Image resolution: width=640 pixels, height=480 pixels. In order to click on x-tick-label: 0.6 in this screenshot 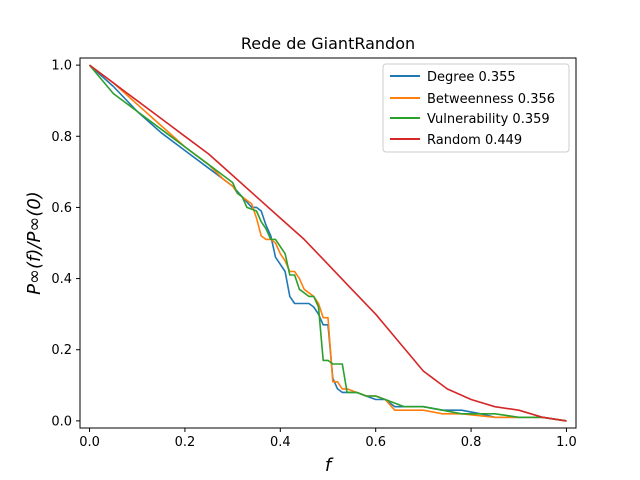, I will do `click(375, 442)`.